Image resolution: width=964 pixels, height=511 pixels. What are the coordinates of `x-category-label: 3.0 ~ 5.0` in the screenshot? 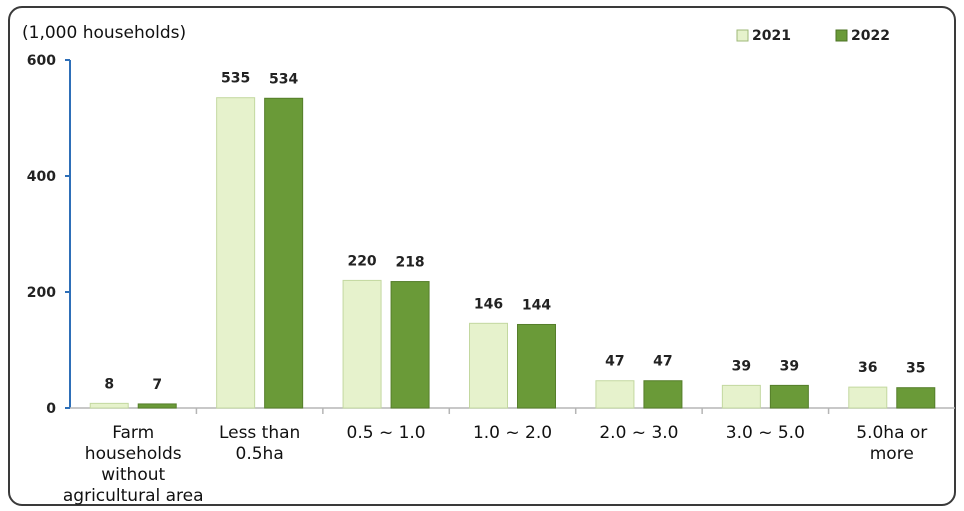 It's located at (765, 433).